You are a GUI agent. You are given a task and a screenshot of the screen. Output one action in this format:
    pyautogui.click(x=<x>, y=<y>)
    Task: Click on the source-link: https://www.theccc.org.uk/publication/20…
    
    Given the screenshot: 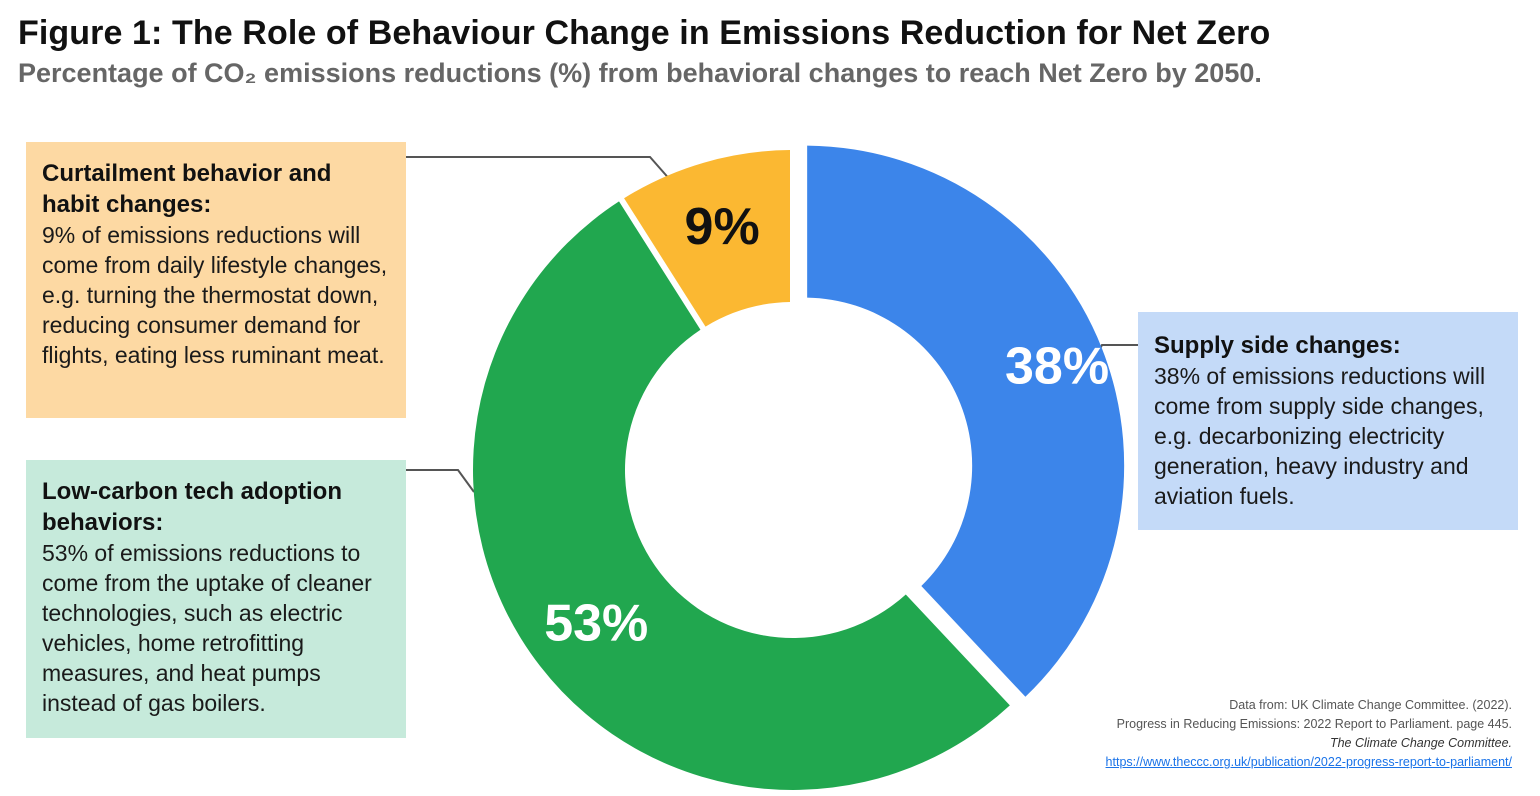 What is the action you would take?
    pyautogui.click(x=1308, y=762)
    